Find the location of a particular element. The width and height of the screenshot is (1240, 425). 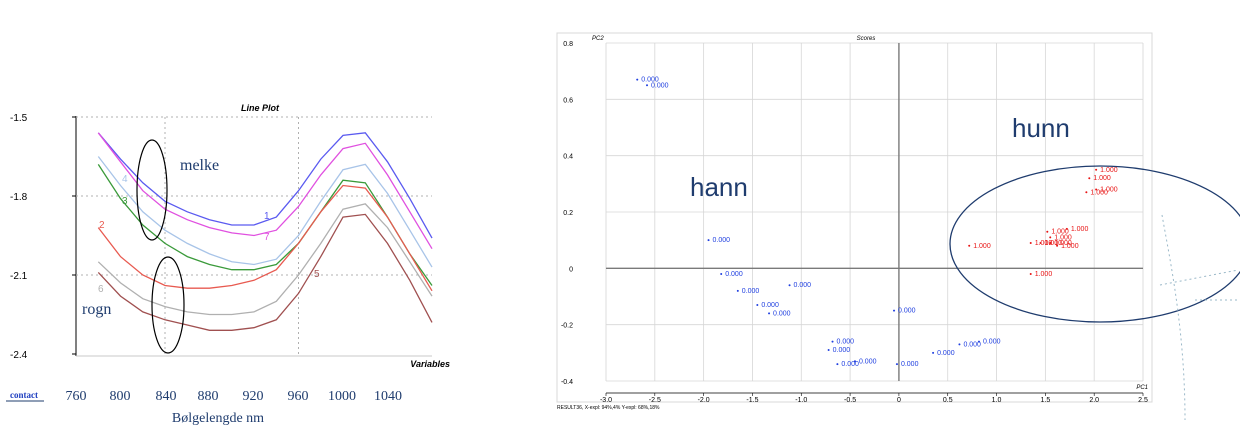

hunn-annotation: hunn is located at coordinates (1041, 128).